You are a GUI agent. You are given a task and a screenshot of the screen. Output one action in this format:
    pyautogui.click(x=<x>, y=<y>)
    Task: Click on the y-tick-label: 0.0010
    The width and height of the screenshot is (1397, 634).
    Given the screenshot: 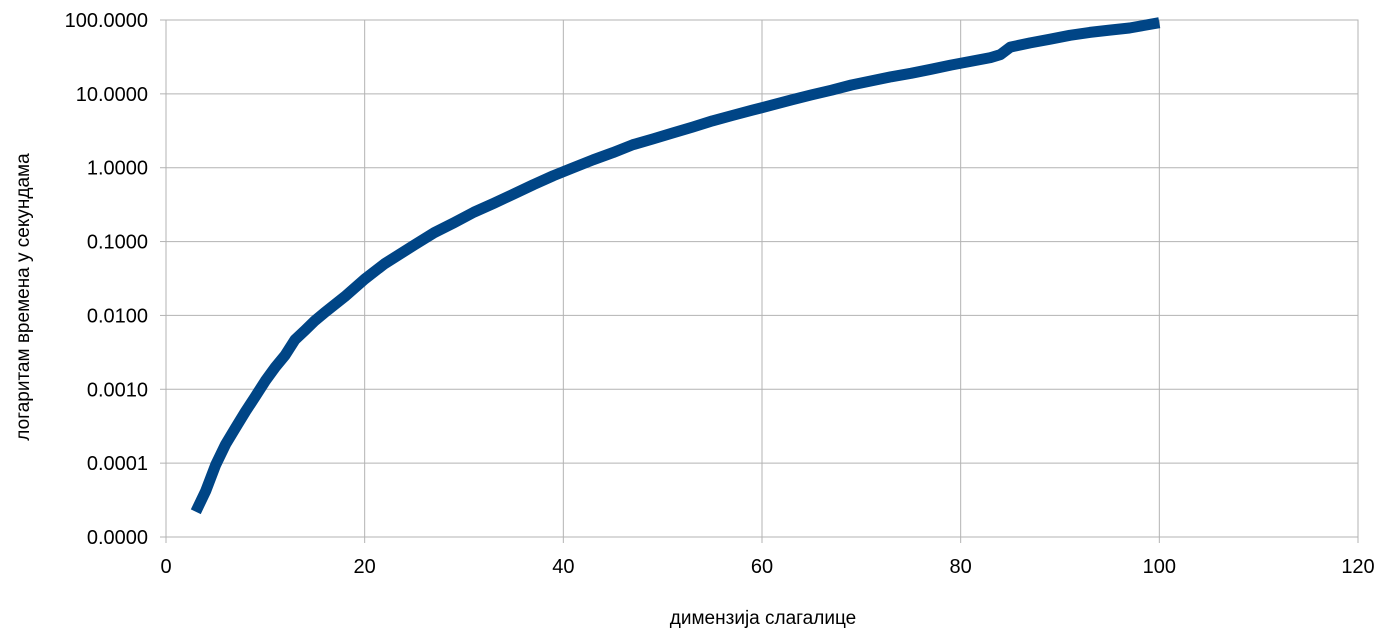 What is the action you would take?
    pyautogui.click(x=117, y=390)
    